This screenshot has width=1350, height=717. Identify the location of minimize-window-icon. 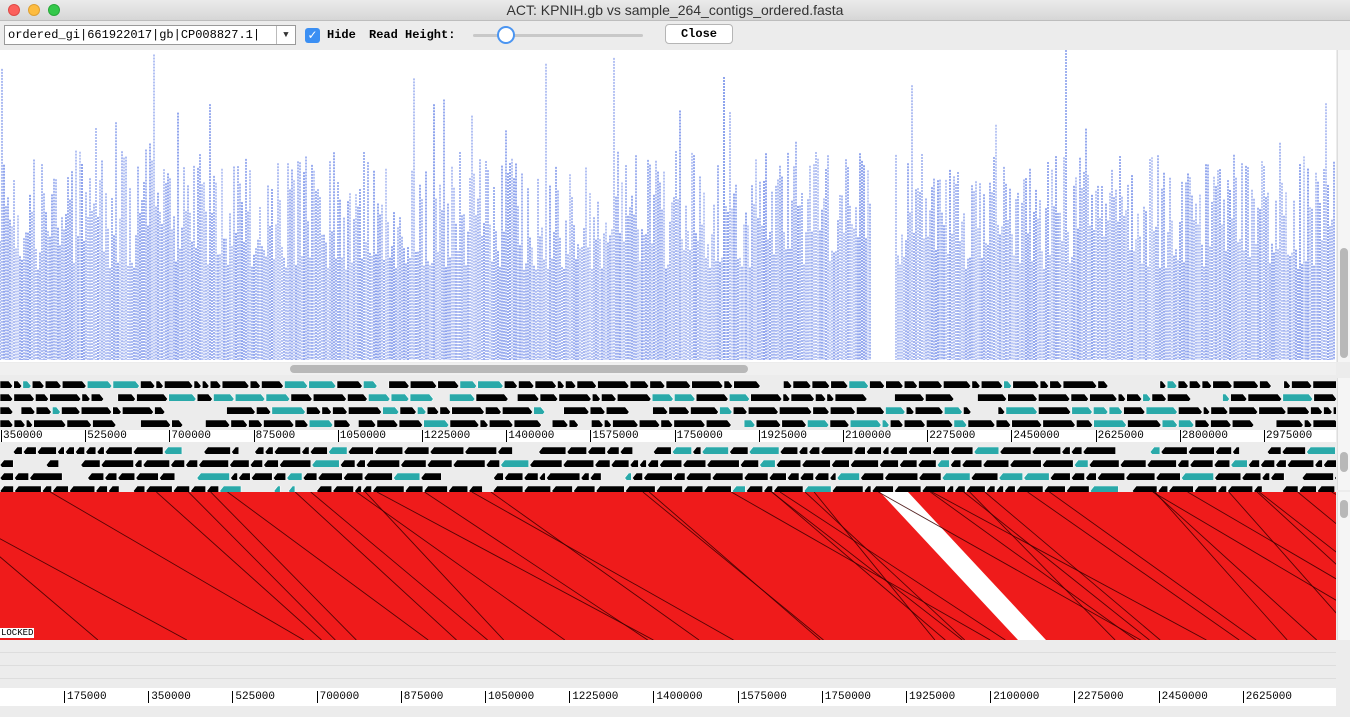
(34, 10).